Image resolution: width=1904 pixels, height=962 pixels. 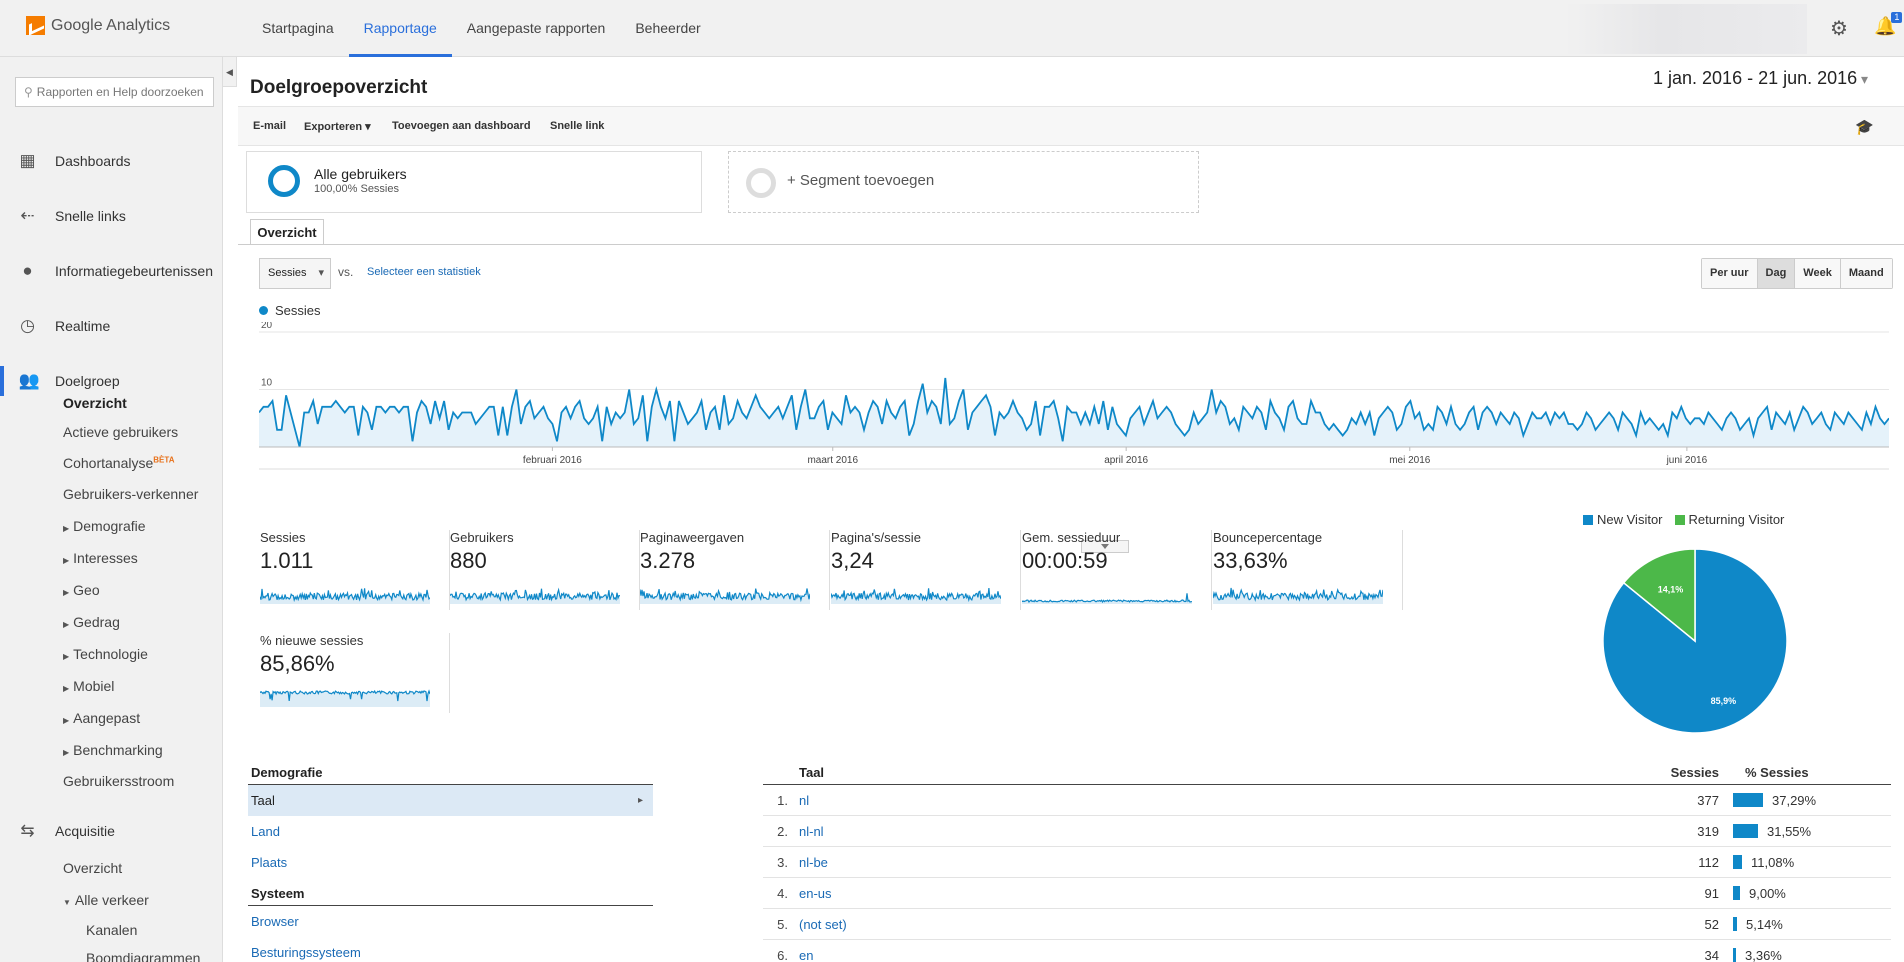 What do you see at coordinates (1308, 570) in the screenshot?
I see `kpi-bouncepercentage: Bouncepercentage 33,63%` at bounding box center [1308, 570].